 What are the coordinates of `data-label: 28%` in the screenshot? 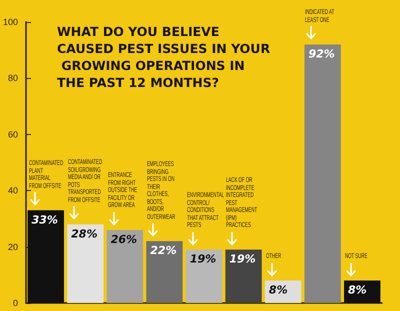 It's located at (84, 233).